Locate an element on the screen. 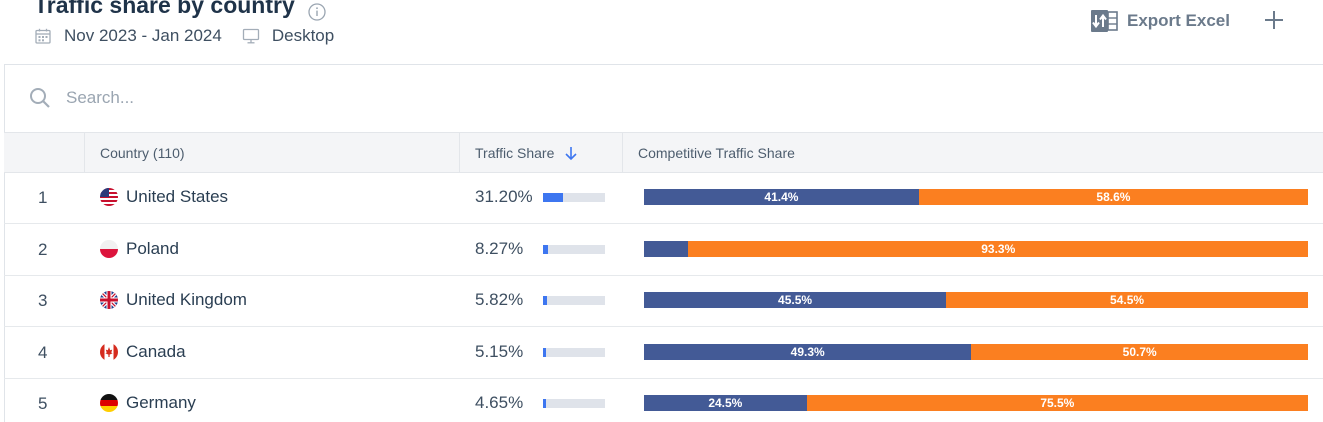  competitive-segment-secondary: 75.5% is located at coordinates (1057, 403).